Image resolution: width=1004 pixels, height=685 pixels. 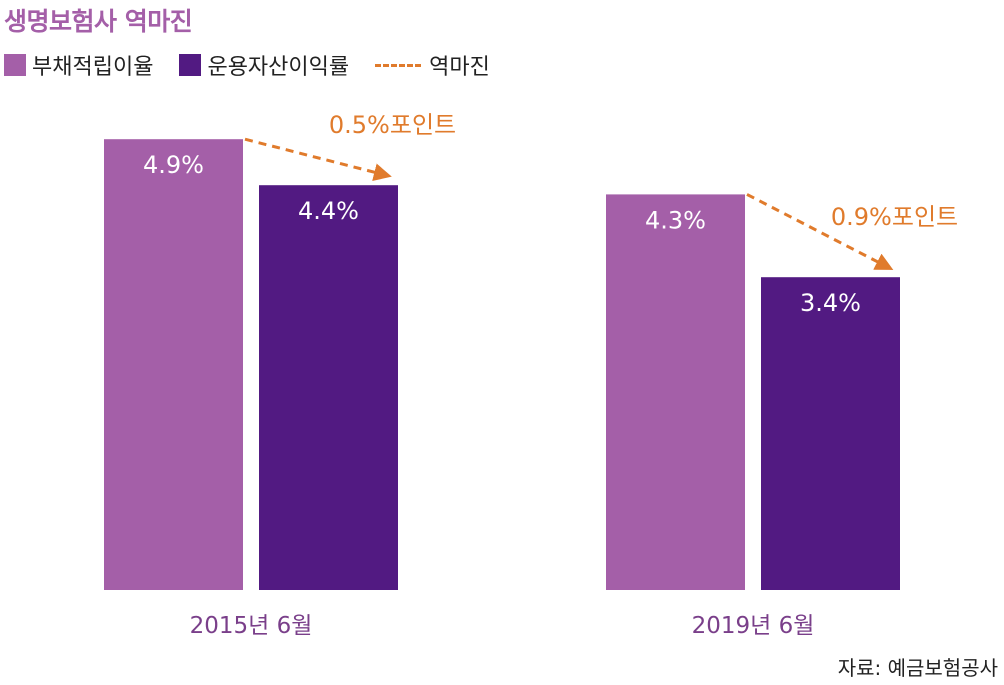 I want to click on source-note: 자료: 예금보험공사, so click(x=917, y=668).